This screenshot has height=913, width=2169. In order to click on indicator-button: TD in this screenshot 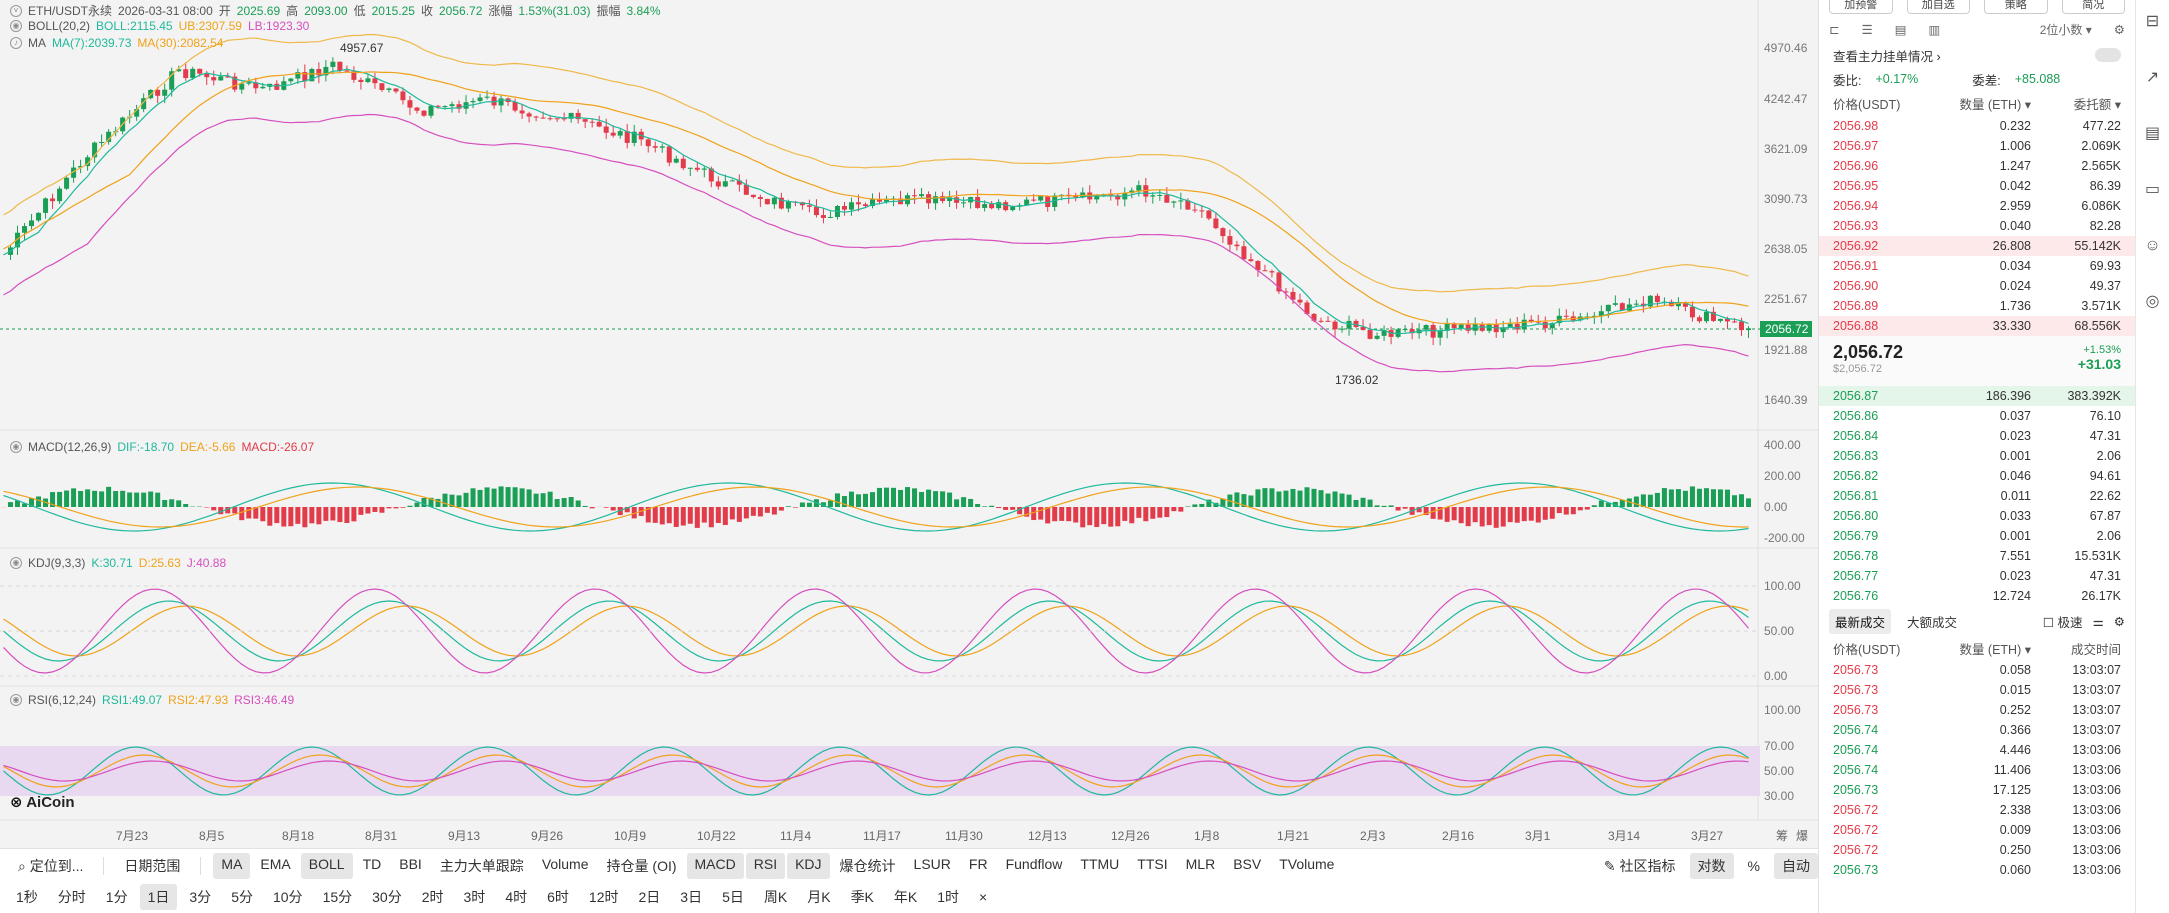, I will do `click(372, 863)`.